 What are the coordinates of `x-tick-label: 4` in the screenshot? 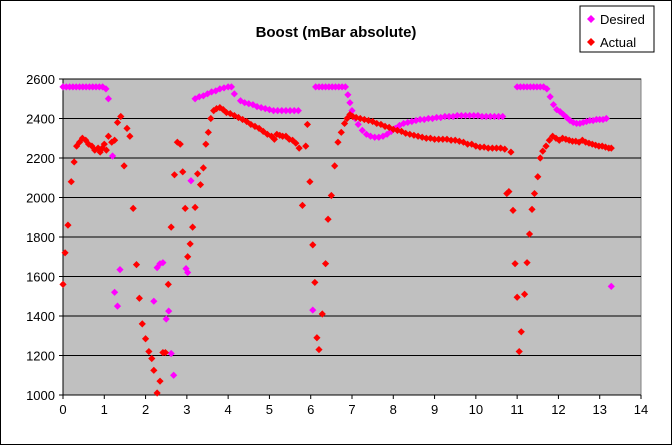 It's located at (228, 409).